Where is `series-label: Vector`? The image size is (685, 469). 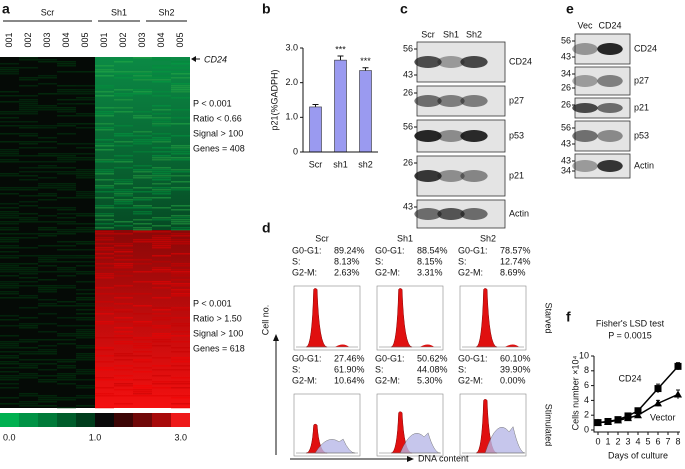
series-label: Vector is located at coordinates (663, 417).